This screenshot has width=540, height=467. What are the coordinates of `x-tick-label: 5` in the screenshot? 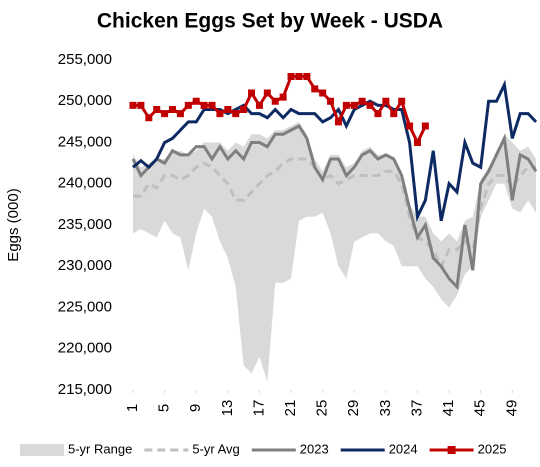 It's located at (164, 408).